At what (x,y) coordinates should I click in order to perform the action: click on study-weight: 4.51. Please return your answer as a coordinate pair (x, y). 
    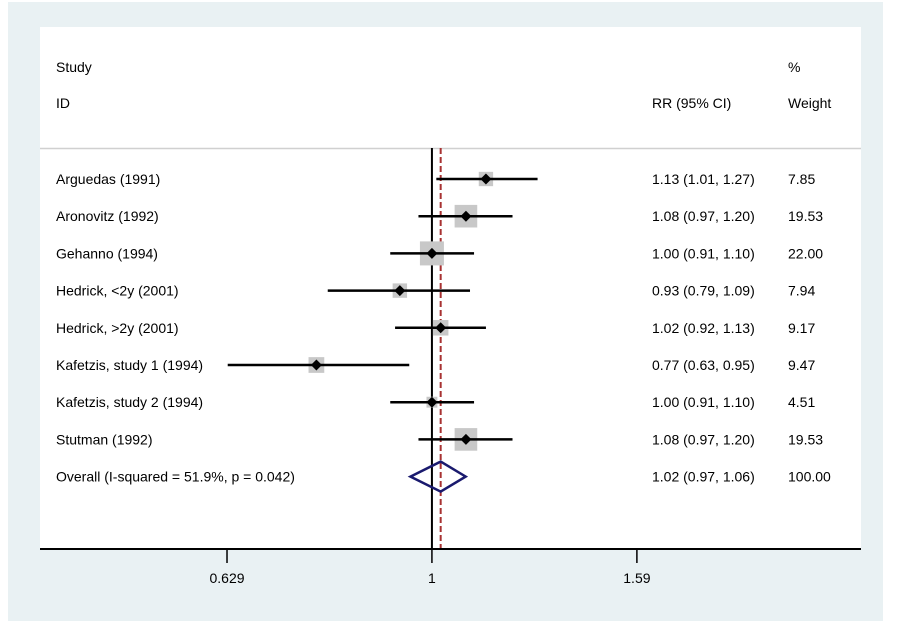
    Looking at the image, I should click on (801, 402).